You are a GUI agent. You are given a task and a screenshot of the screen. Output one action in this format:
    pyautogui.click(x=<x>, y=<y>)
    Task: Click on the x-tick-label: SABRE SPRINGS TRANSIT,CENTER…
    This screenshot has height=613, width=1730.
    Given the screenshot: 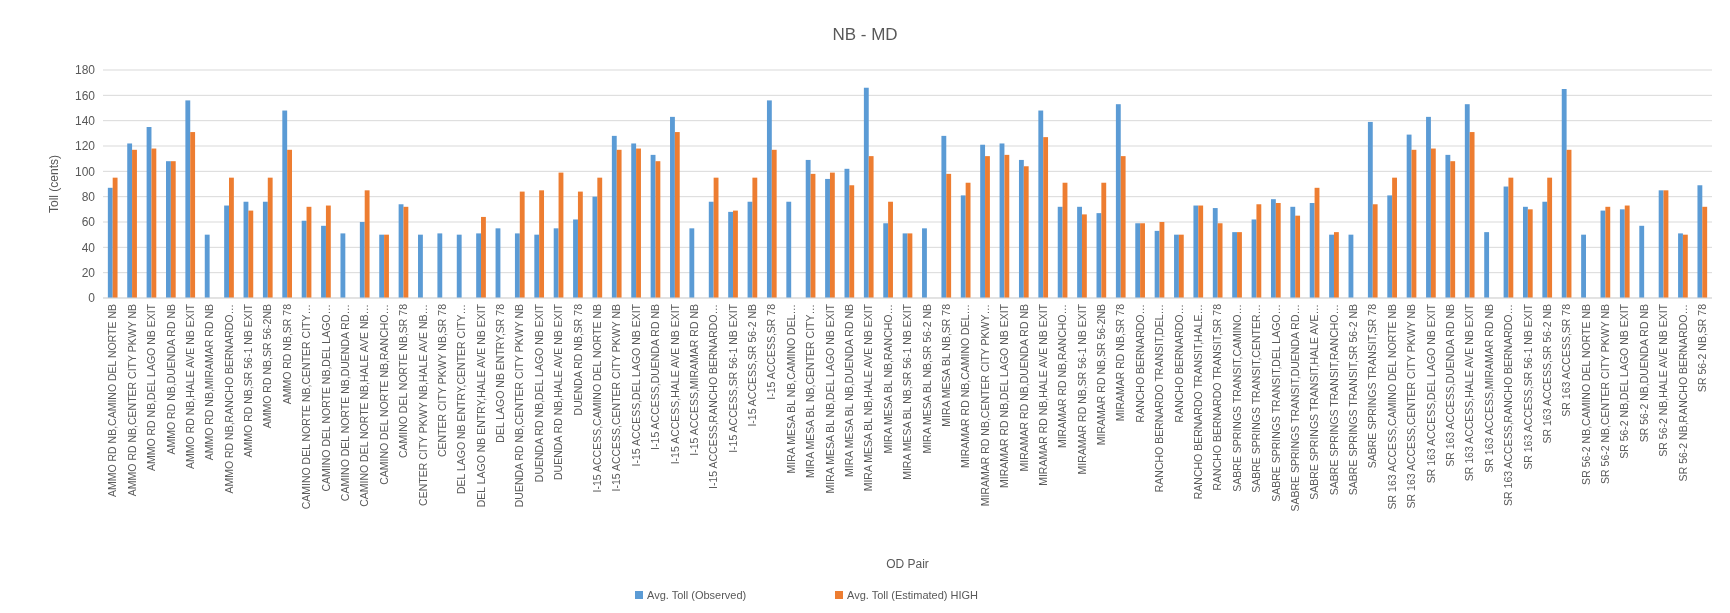 What is the action you would take?
    pyautogui.click(x=1256, y=398)
    